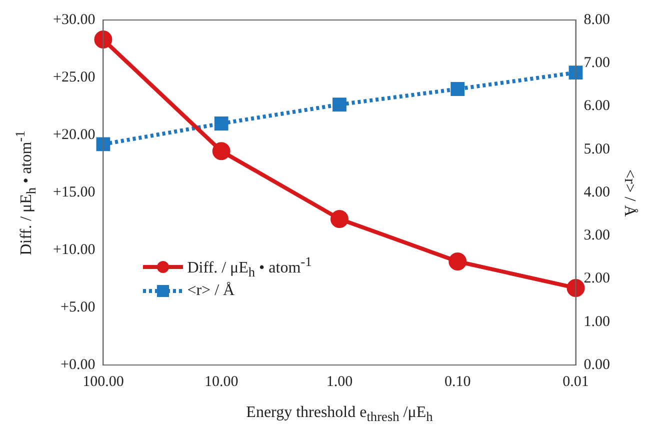 Image resolution: width=655 pixels, height=442 pixels. What do you see at coordinates (339, 382) in the screenshot?
I see `x-tick-label: 1.00` at bounding box center [339, 382].